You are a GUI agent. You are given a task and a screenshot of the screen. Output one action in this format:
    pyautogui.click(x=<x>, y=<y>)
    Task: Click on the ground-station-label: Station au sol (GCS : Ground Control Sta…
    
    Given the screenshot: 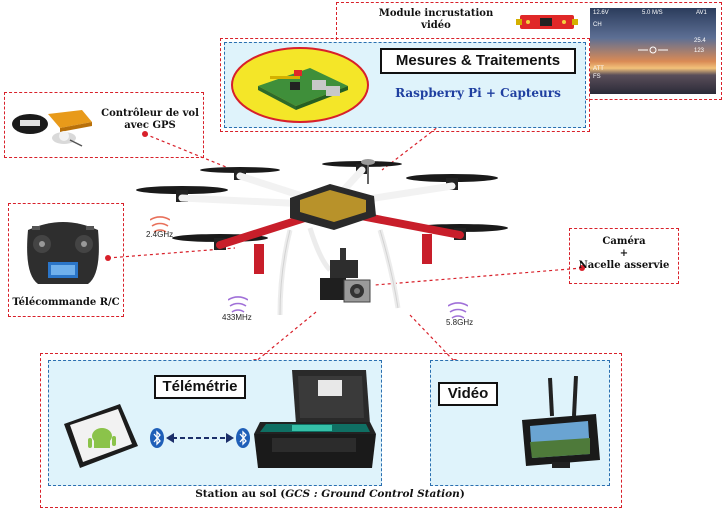 What is the action you would take?
    pyautogui.click(x=330, y=494)
    